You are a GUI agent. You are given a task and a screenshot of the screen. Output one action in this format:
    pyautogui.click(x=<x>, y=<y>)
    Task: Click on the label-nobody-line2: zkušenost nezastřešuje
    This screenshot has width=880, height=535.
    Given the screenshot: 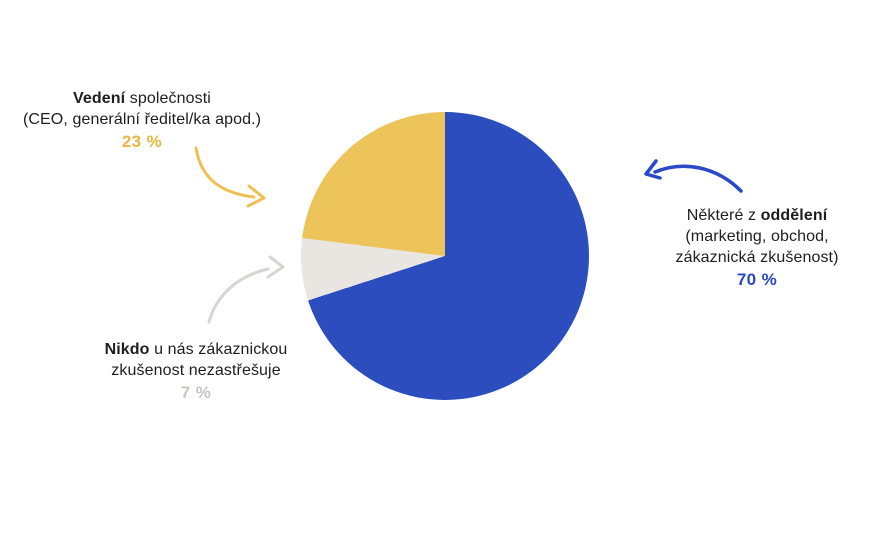 What is the action you would take?
    pyautogui.click(x=196, y=370)
    